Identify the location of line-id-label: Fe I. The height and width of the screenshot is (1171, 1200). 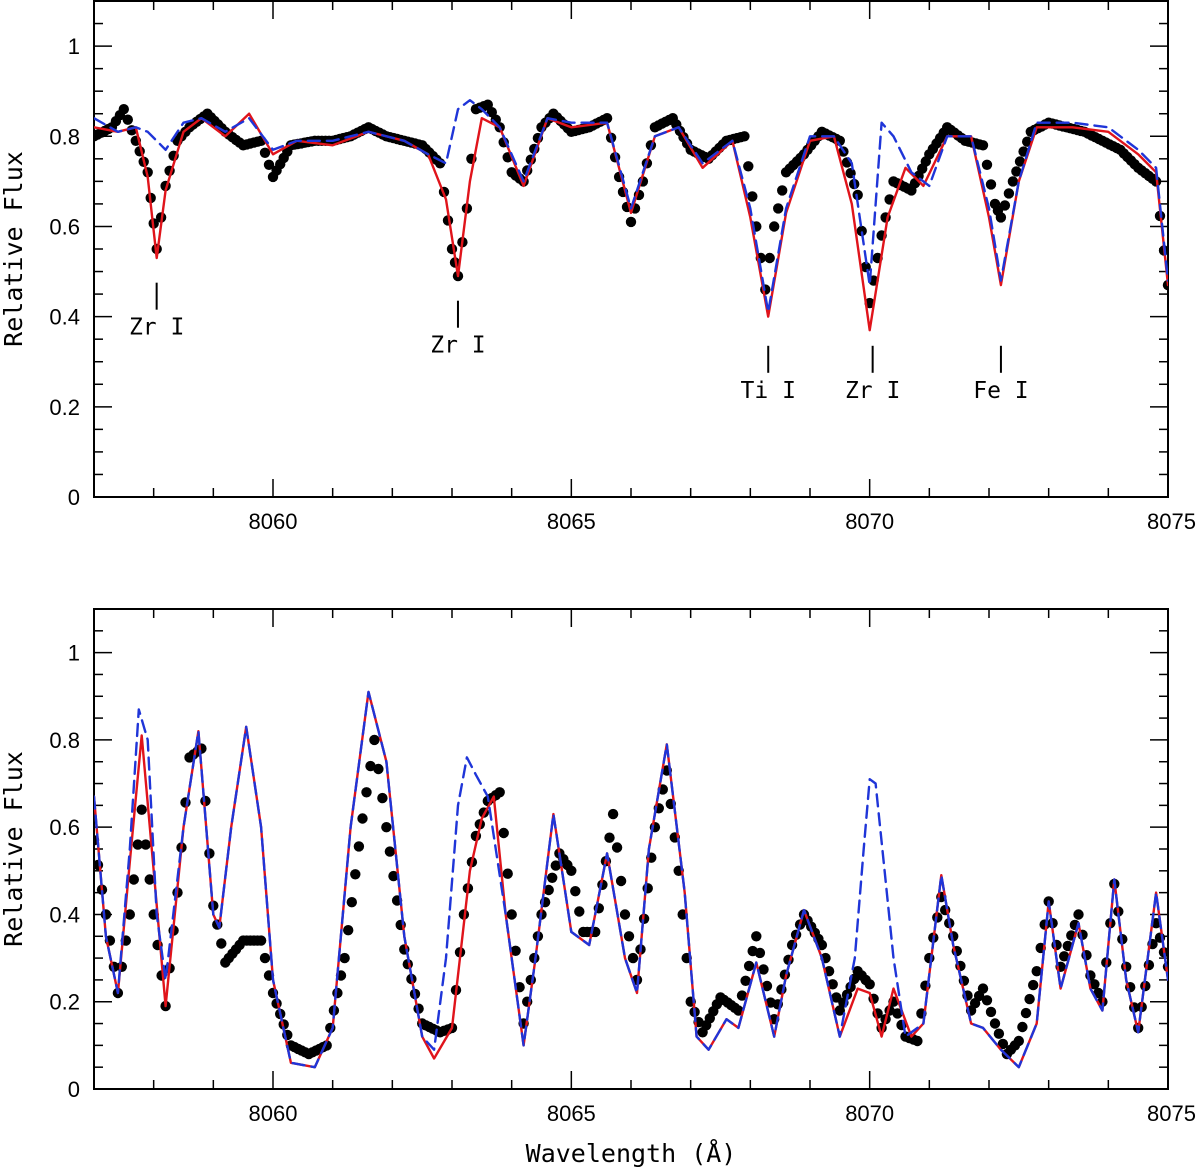
(1000, 391).